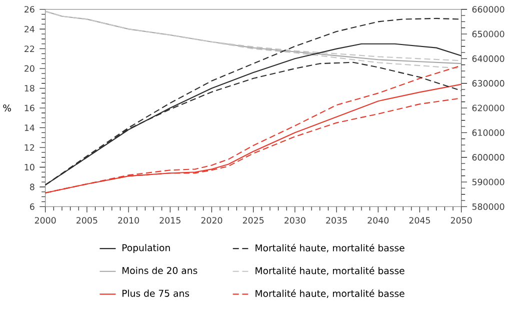  I want to click on y-tick-label: 16, so click(29, 108).